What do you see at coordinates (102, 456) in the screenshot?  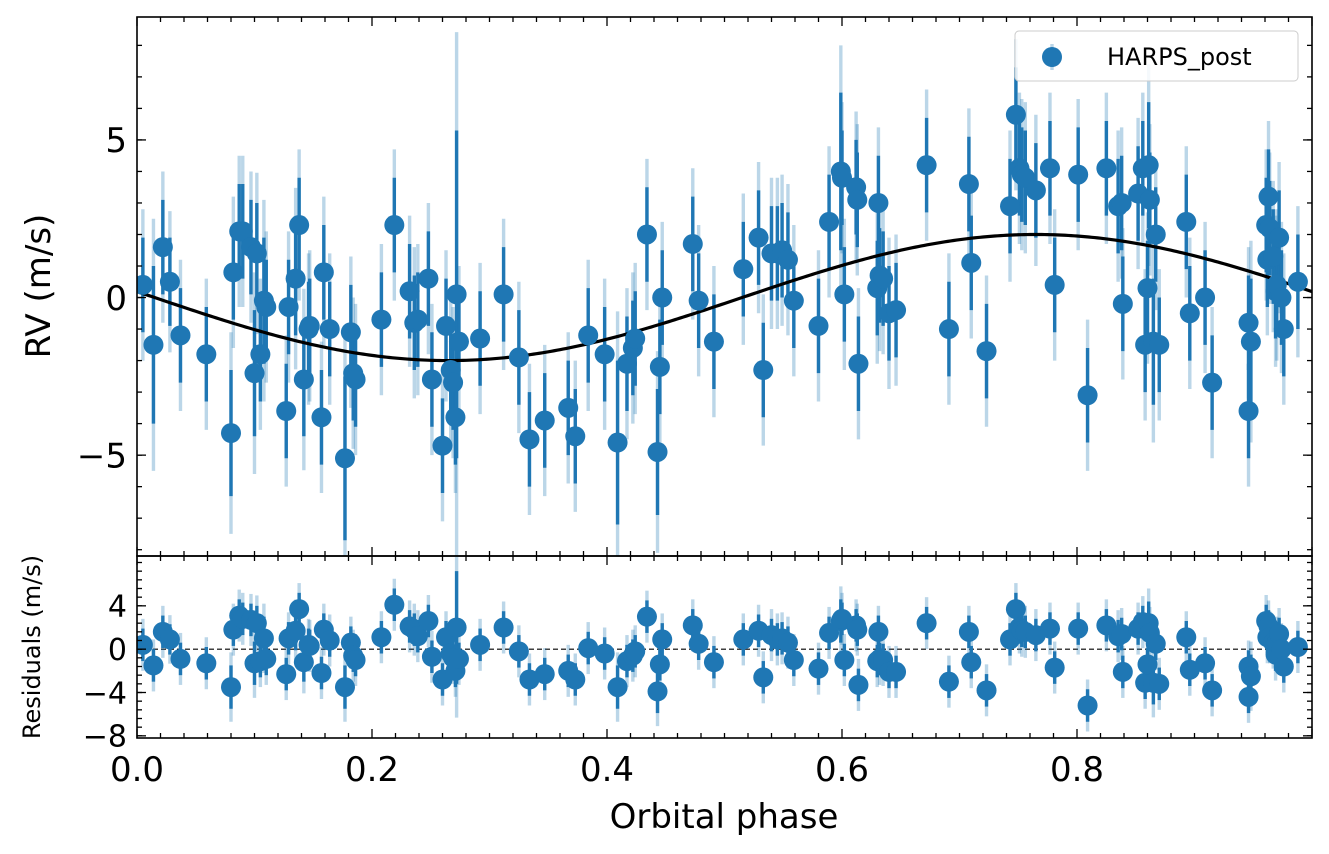 I see `rv-ytick-label: −5` at bounding box center [102, 456].